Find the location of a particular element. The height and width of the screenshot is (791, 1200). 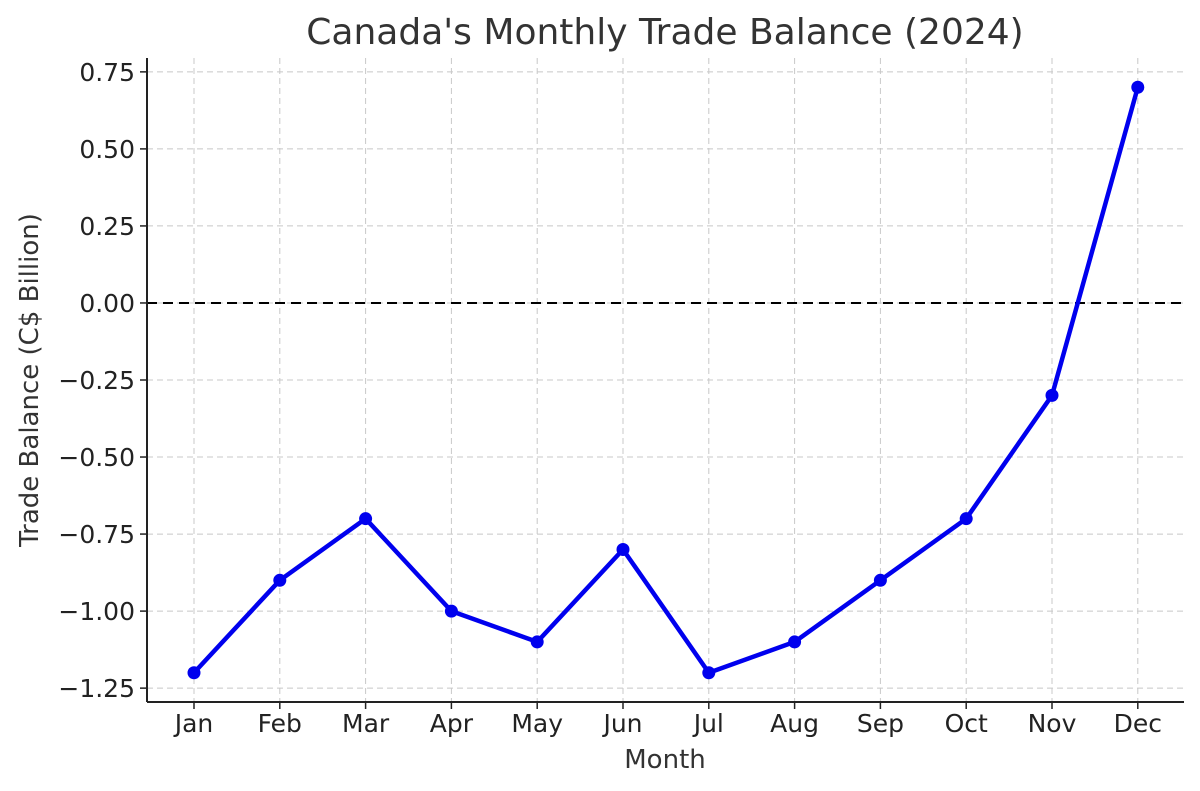

data-point-nov is located at coordinates (1052, 395).